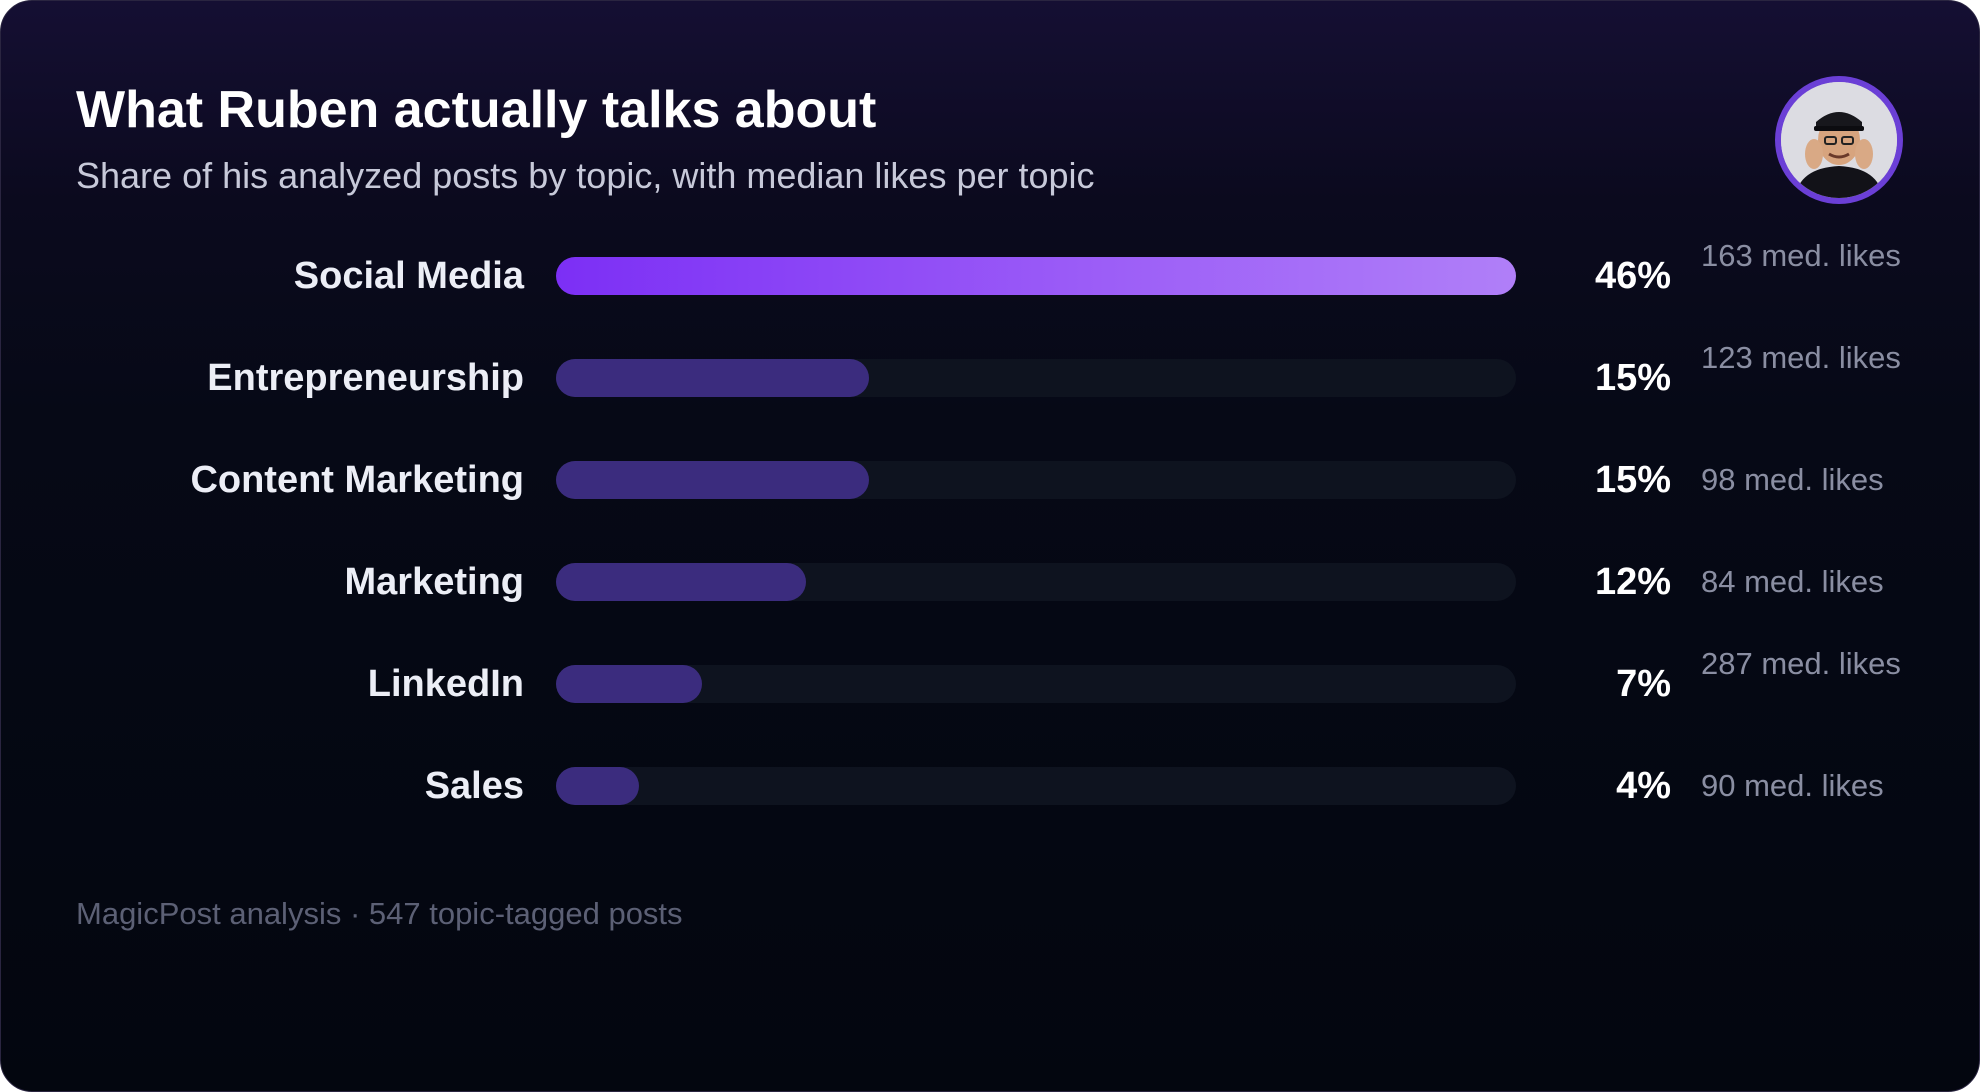 This screenshot has width=1980, height=1092. What do you see at coordinates (365, 378) in the screenshot?
I see `category-label: Entrepreneurship` at bounding box center [365, 378].